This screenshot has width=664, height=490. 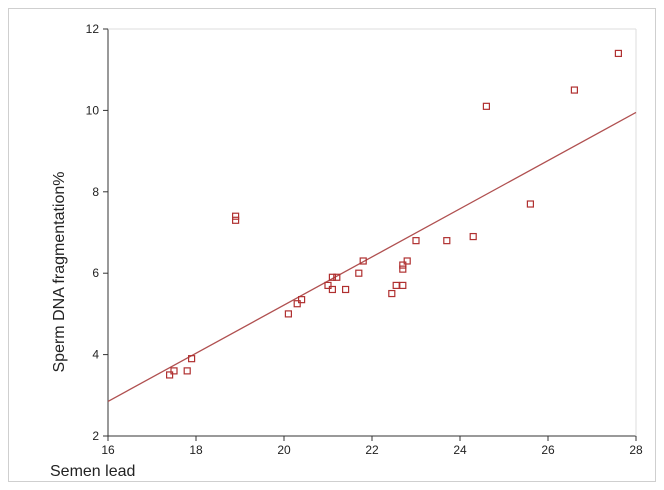 What do you see at coordinates (95, 436) in the screenshot?
I see `y-tick-label: 2` at bounding box center [95, 436].